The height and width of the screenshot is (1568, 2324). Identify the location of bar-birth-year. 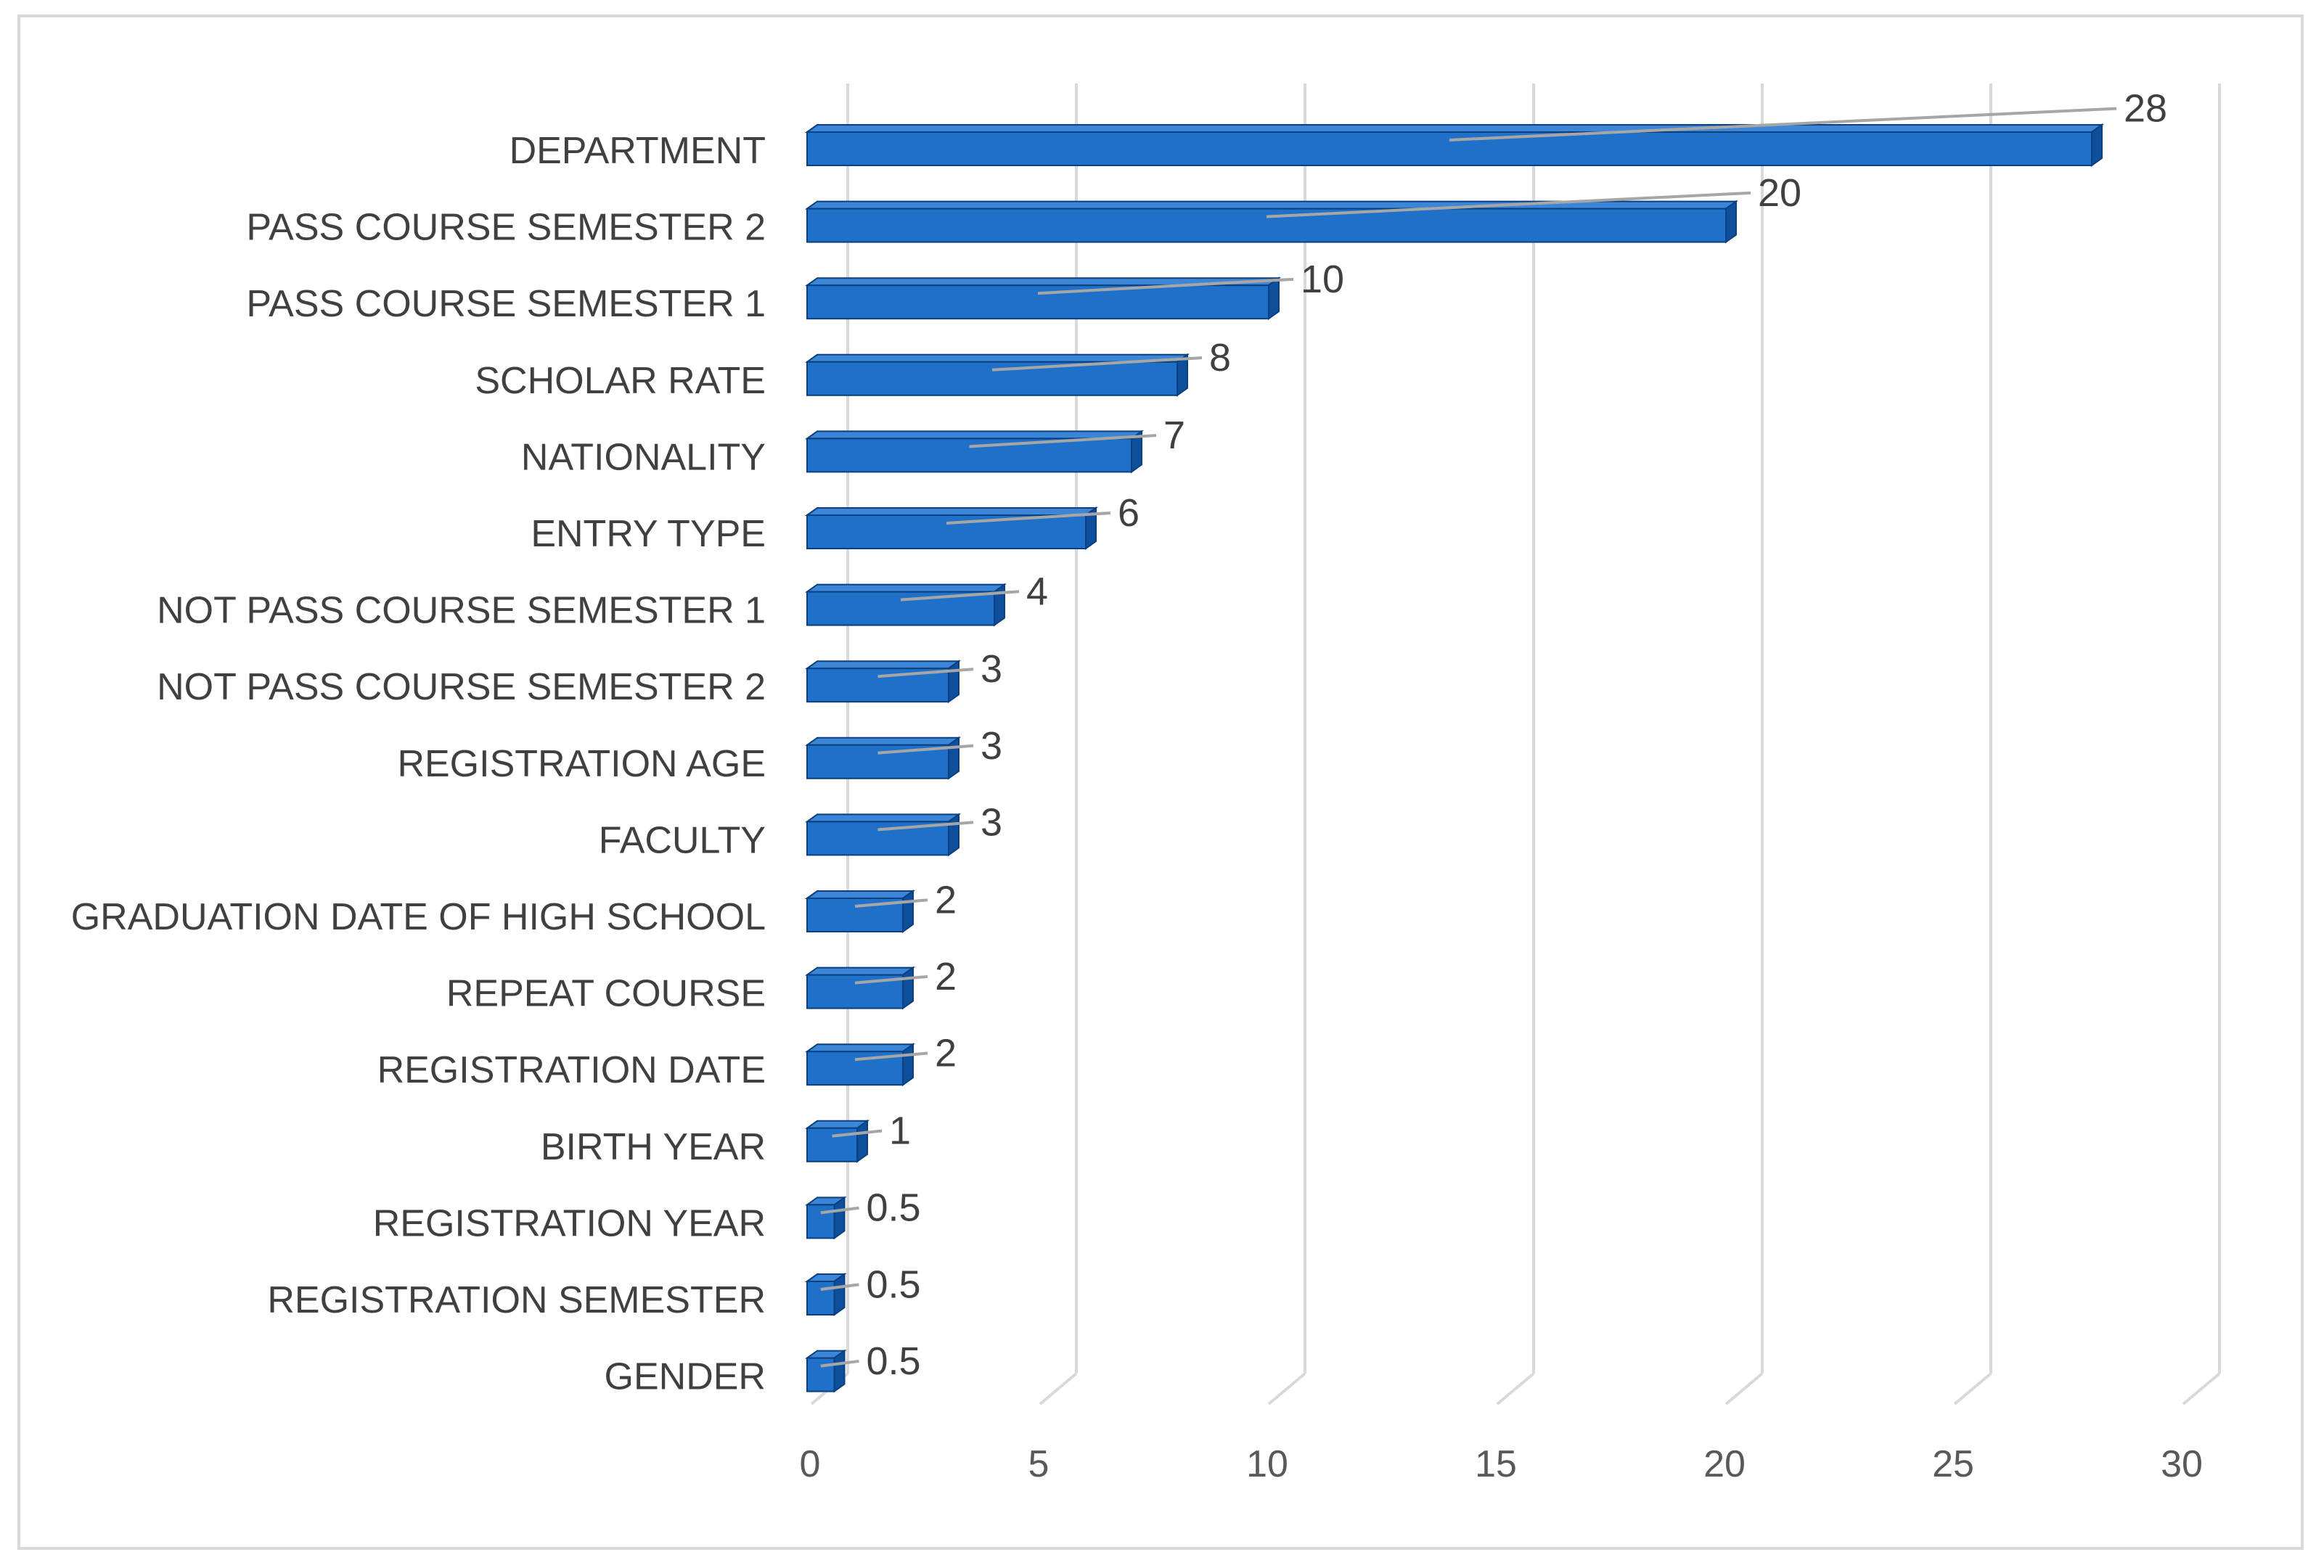
(837, 1141).